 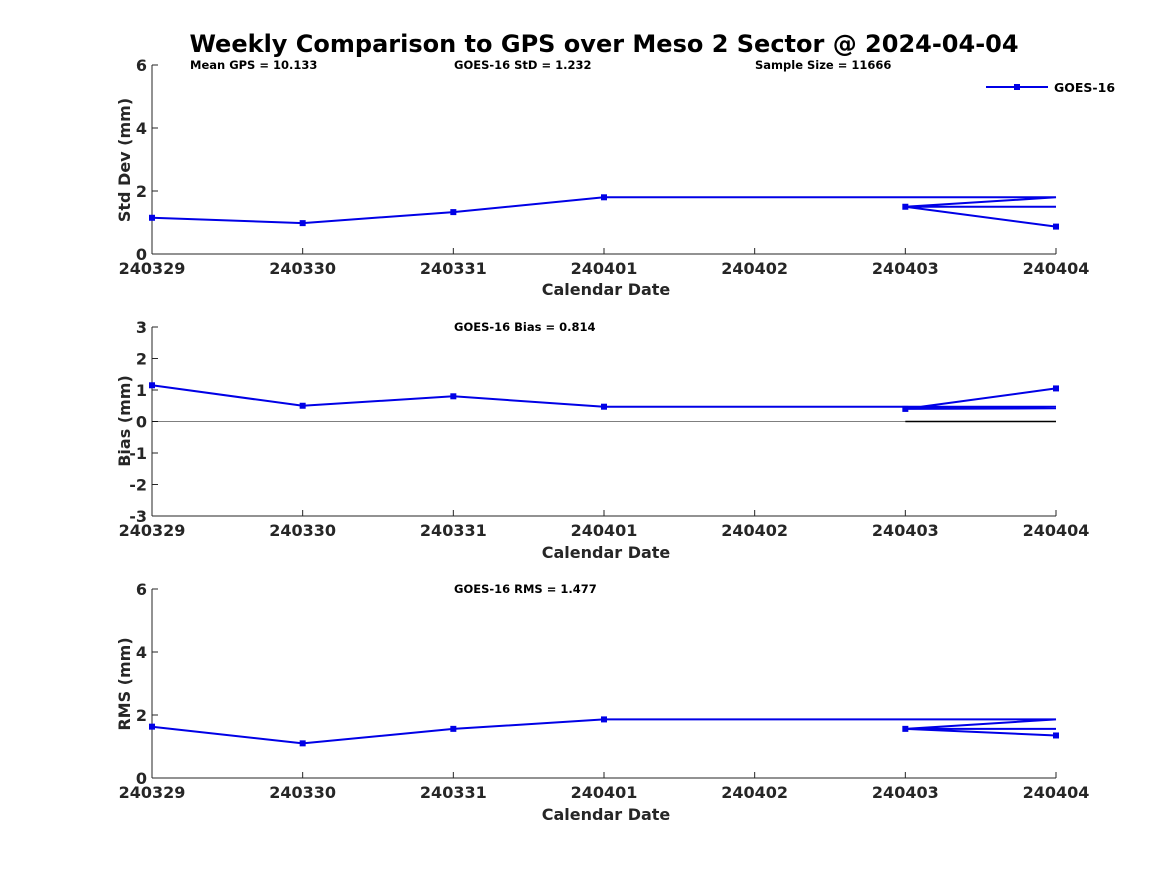 What do you see at coordinates (124, 421) in the screenshot?
I see `y-axis-label: Bias (mm)` at bounding box center [124, 421].